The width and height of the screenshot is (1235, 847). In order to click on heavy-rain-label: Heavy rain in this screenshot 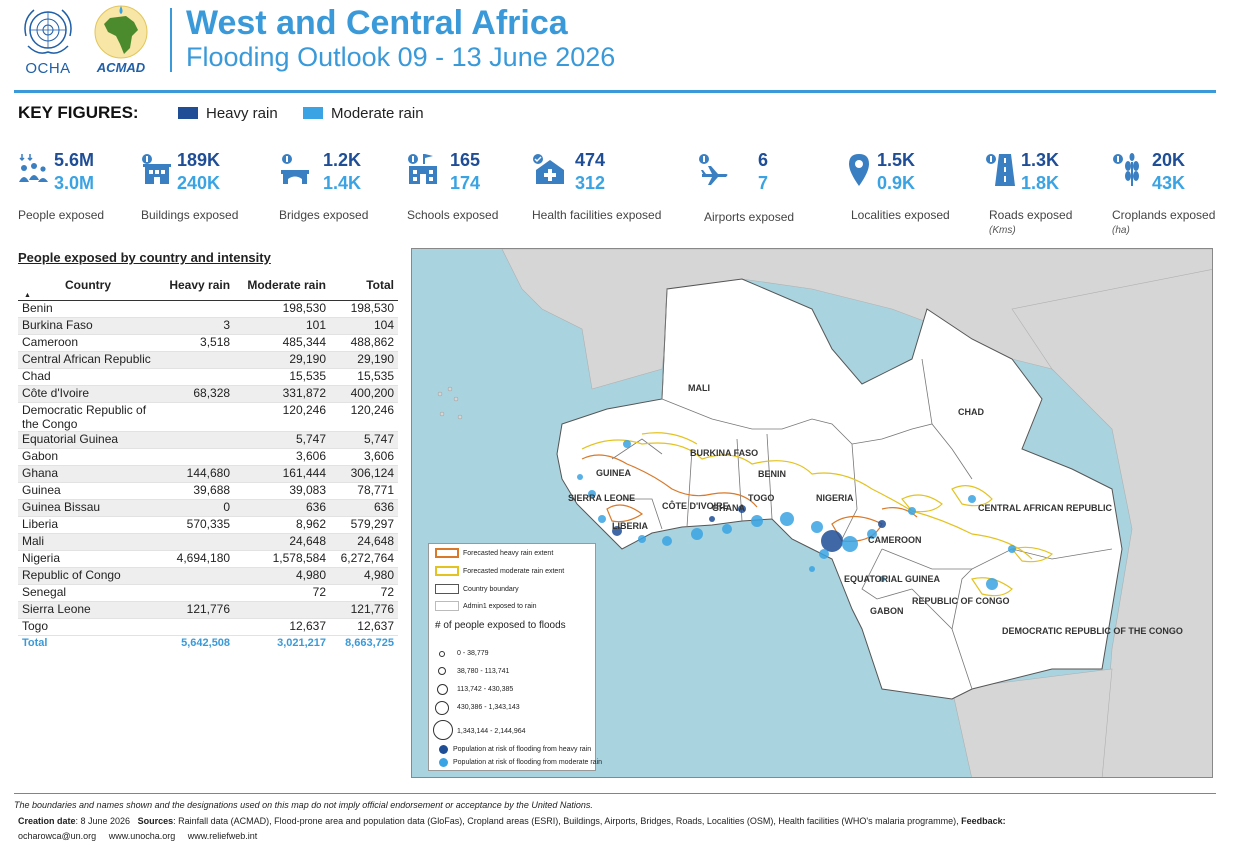, I will do `click(242, 113)`.